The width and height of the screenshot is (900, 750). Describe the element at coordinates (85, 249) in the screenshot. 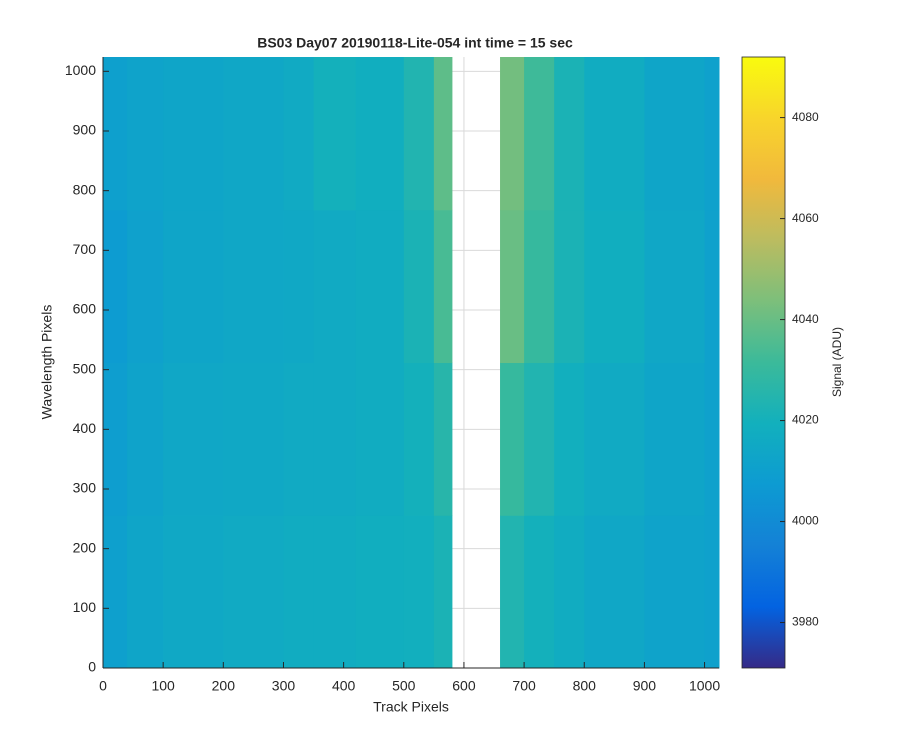

I see `y-tick-label: 700` at that location.